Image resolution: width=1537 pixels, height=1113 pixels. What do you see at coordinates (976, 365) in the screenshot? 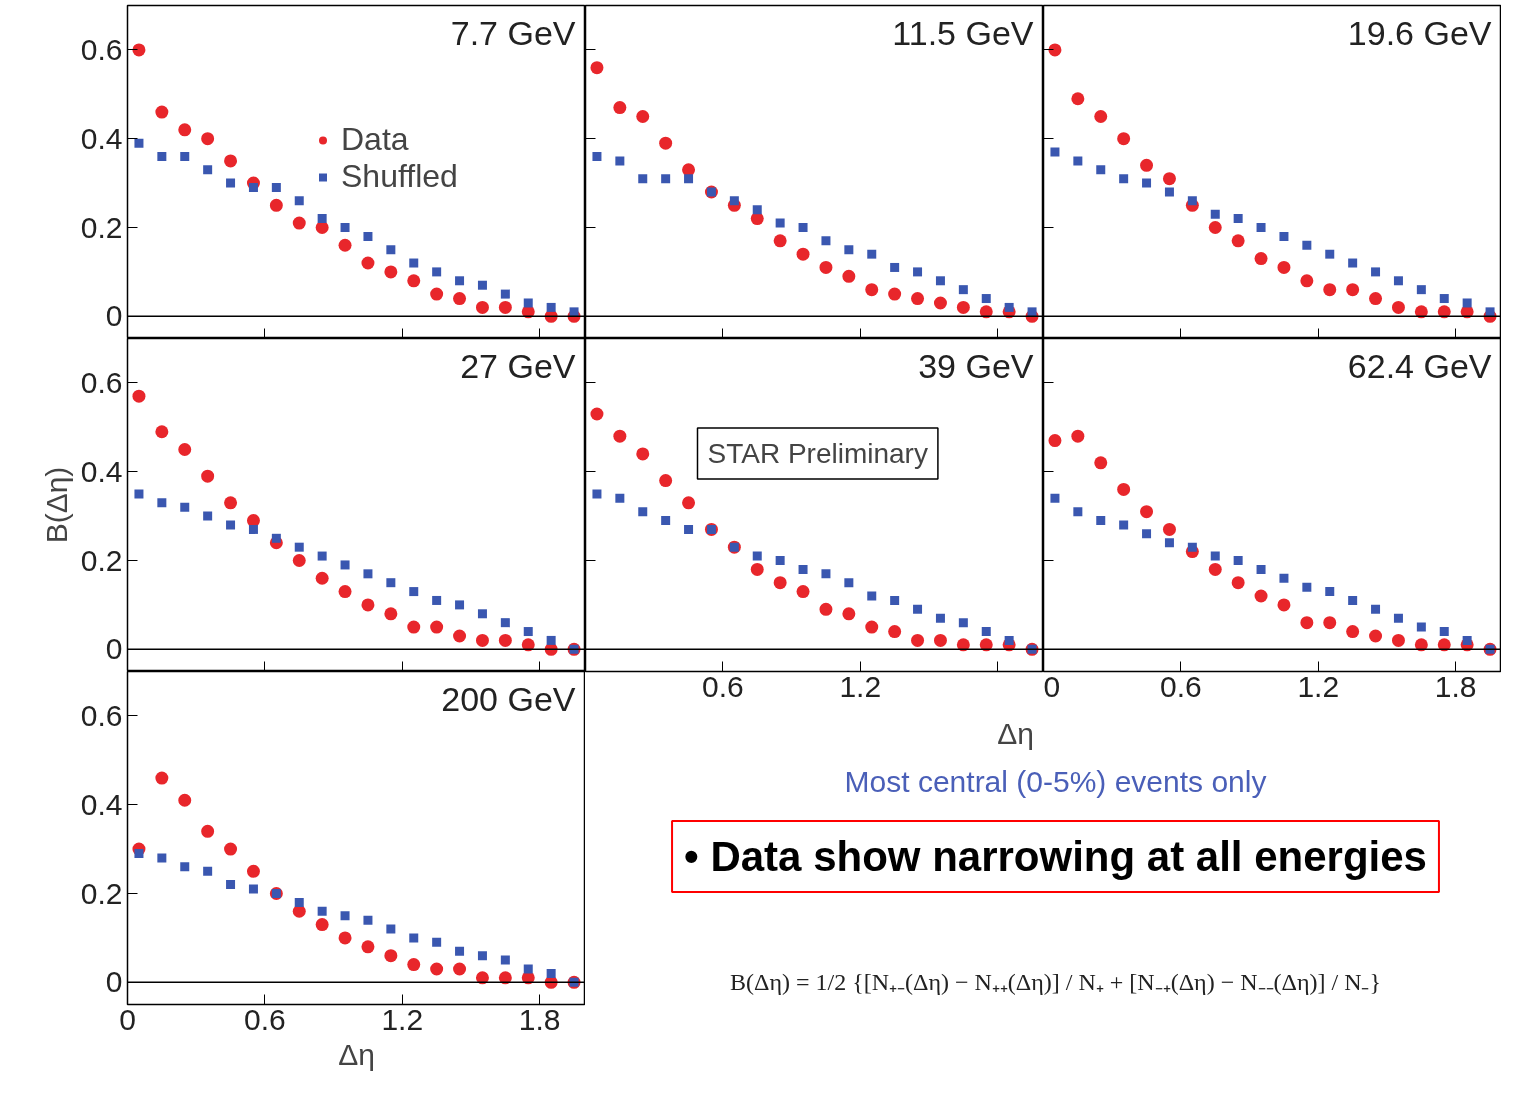
I see `chart-title: 39 GeV` at bounding box center [976, 365].